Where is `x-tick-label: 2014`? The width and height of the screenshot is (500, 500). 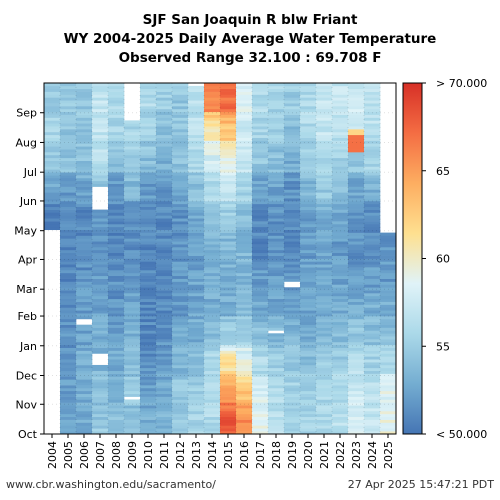 x-tick-label: 2014 is located at coordinates (212, 455).